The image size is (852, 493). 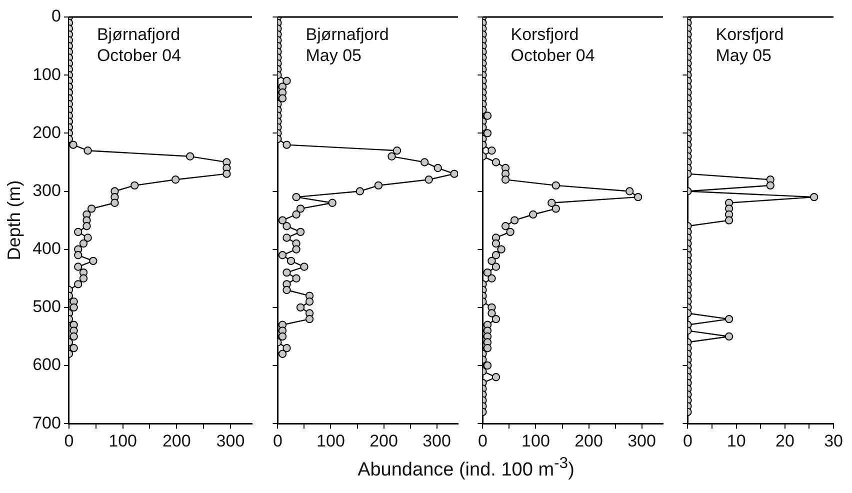 What do you see at coordinates (46, 74) in the screenshot?
I see `y-tick-label: 100` at bounding box center [46, 74].